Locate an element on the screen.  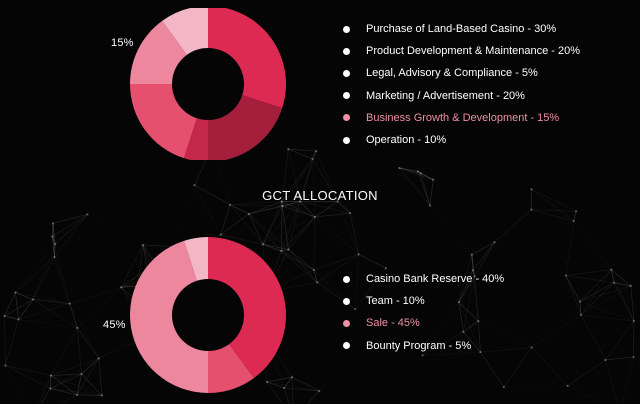
legend-item: Casino Bank Reserve - 40% is located at coordinates (423, 279).